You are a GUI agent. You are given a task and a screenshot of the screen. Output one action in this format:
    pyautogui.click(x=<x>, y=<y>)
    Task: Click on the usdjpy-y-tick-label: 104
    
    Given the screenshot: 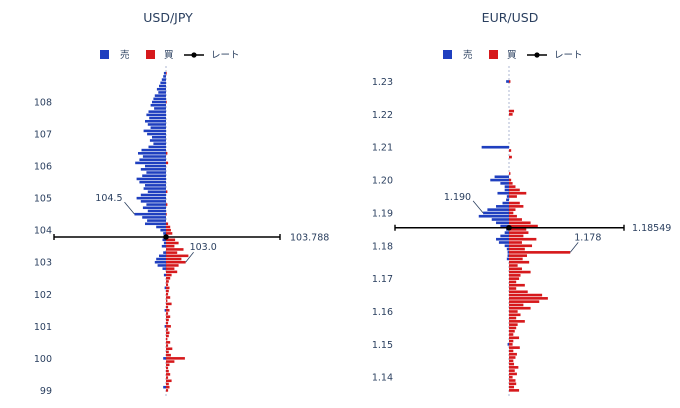 What is the action you would take?
    pyautogui.click(x=43, y=231)
    